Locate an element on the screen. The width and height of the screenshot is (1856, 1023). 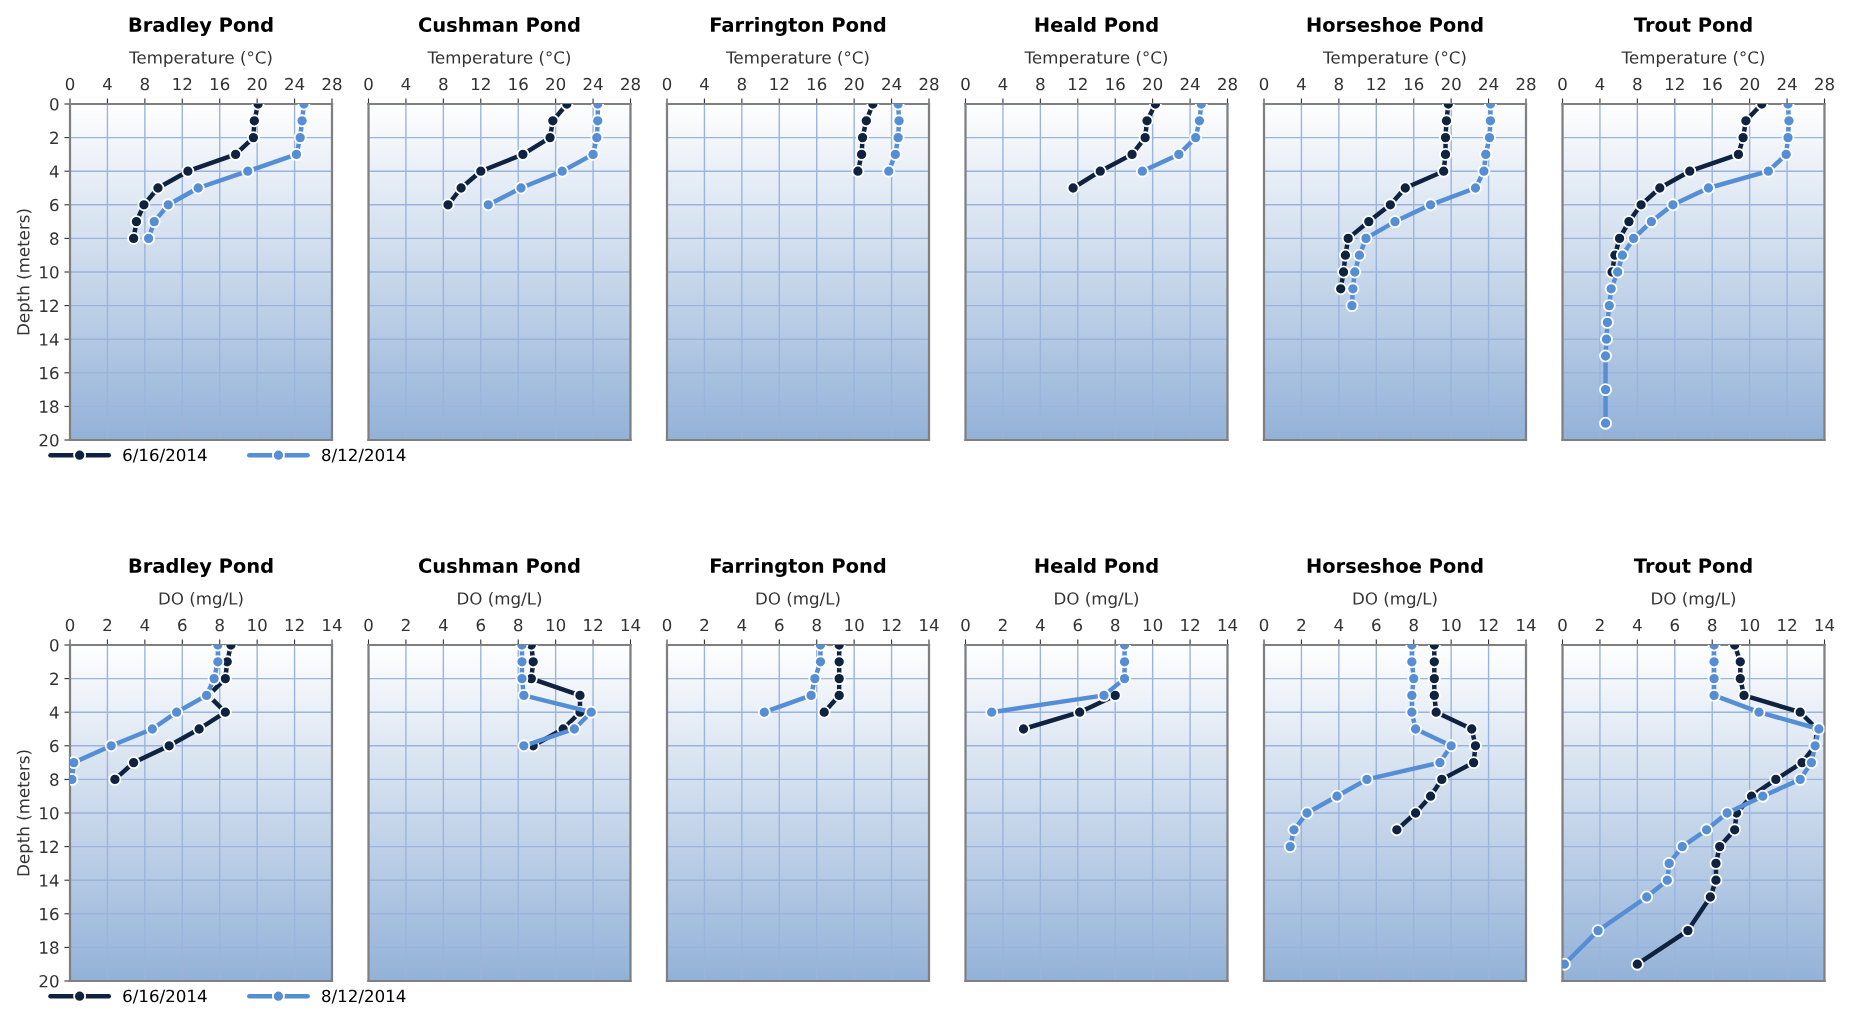
y-tick-label: 8 is located at coordinates (54, 779).